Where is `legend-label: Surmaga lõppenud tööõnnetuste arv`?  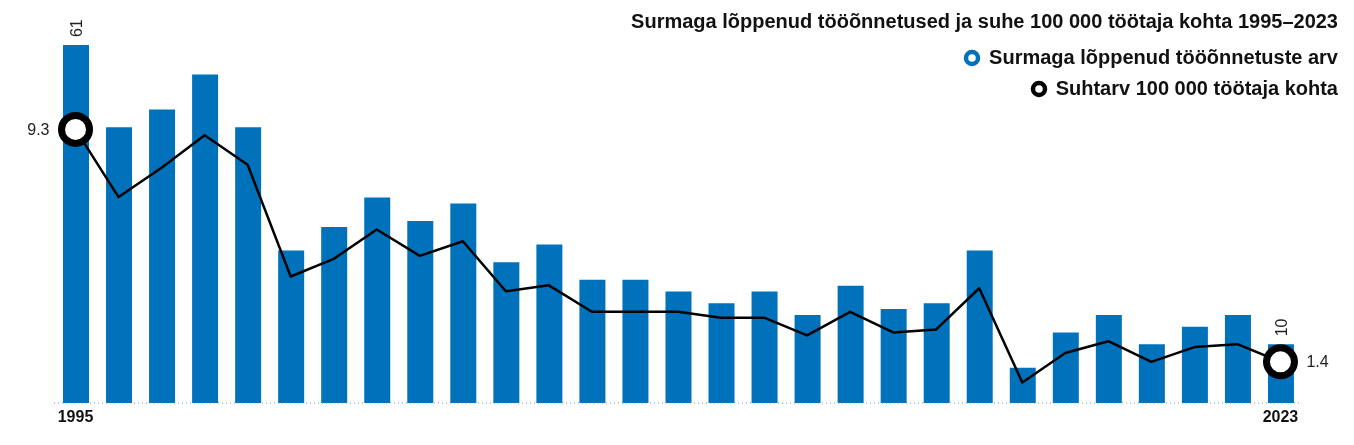 legend-label: Surmaga lõppenud tööõnnetuste arv is located at coordinates (1163, 57).